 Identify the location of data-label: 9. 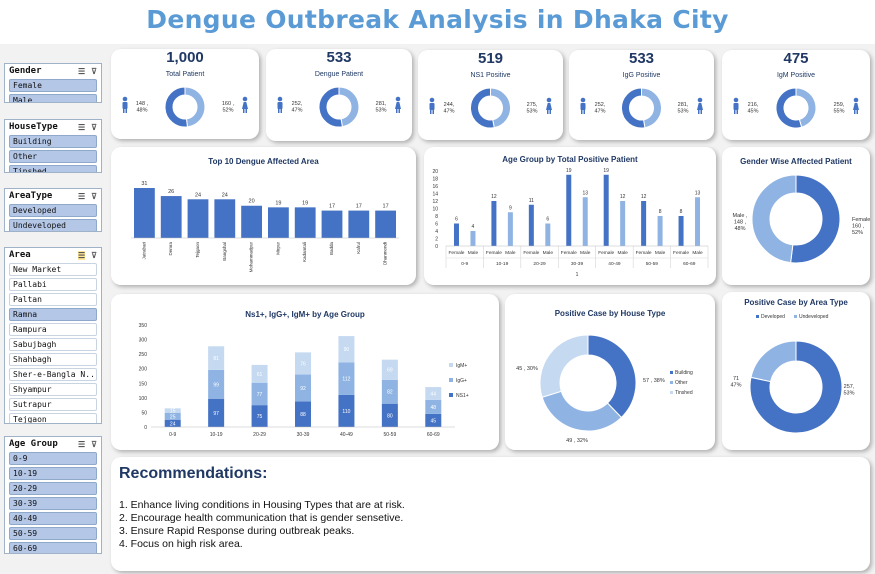
(510, 208).